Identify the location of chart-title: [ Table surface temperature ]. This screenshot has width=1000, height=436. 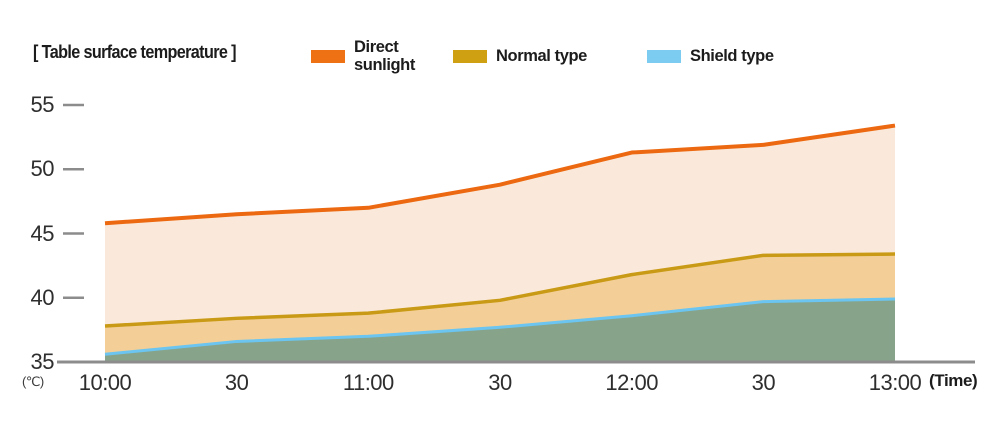
(135, 52).